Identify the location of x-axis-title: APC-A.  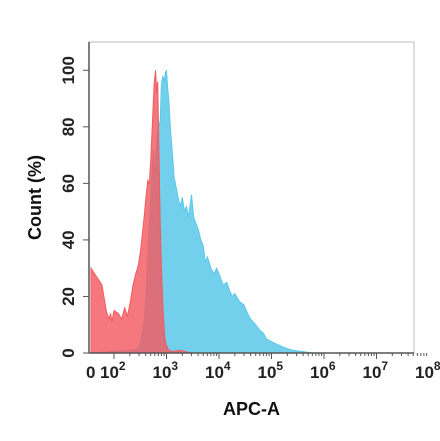
(251, 409).